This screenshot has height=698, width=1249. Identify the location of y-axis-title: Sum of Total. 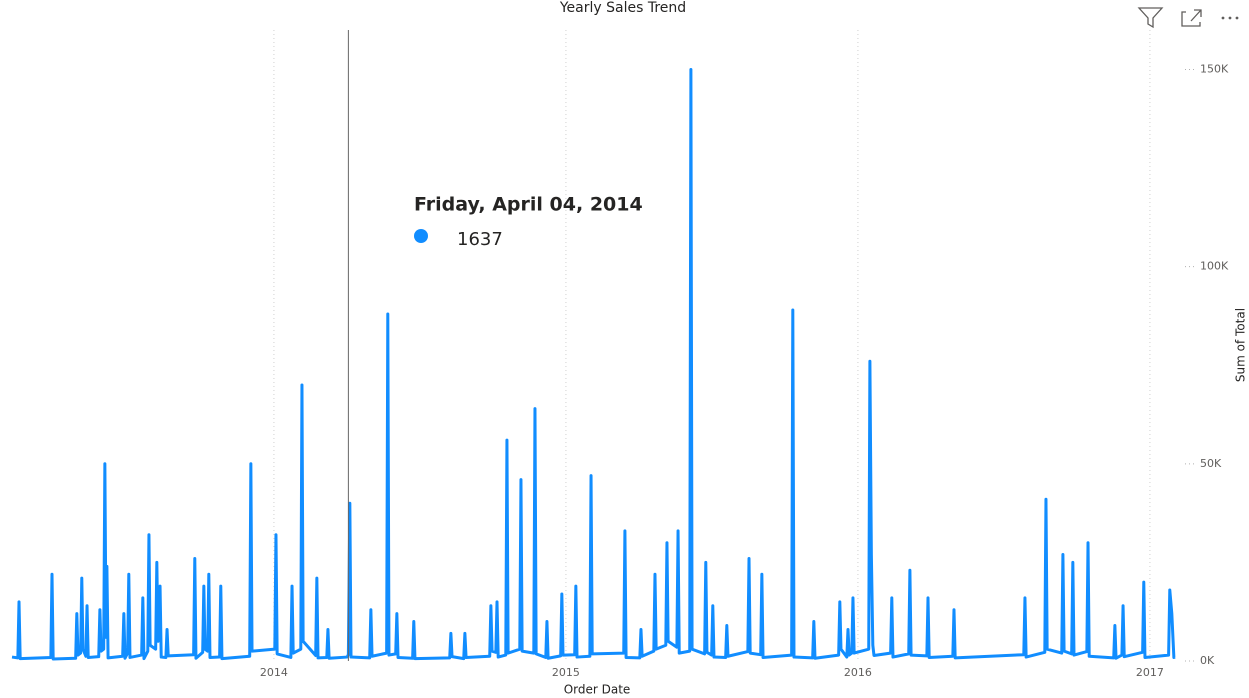
(1241, 345).